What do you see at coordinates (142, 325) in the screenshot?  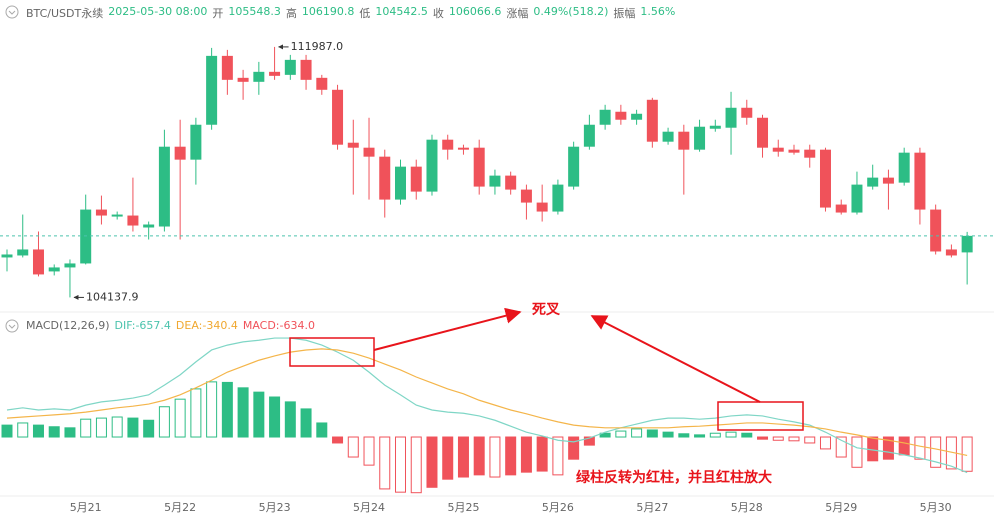 I see `dif-label: DIF:-657.4` at bounding box center [142, 325].